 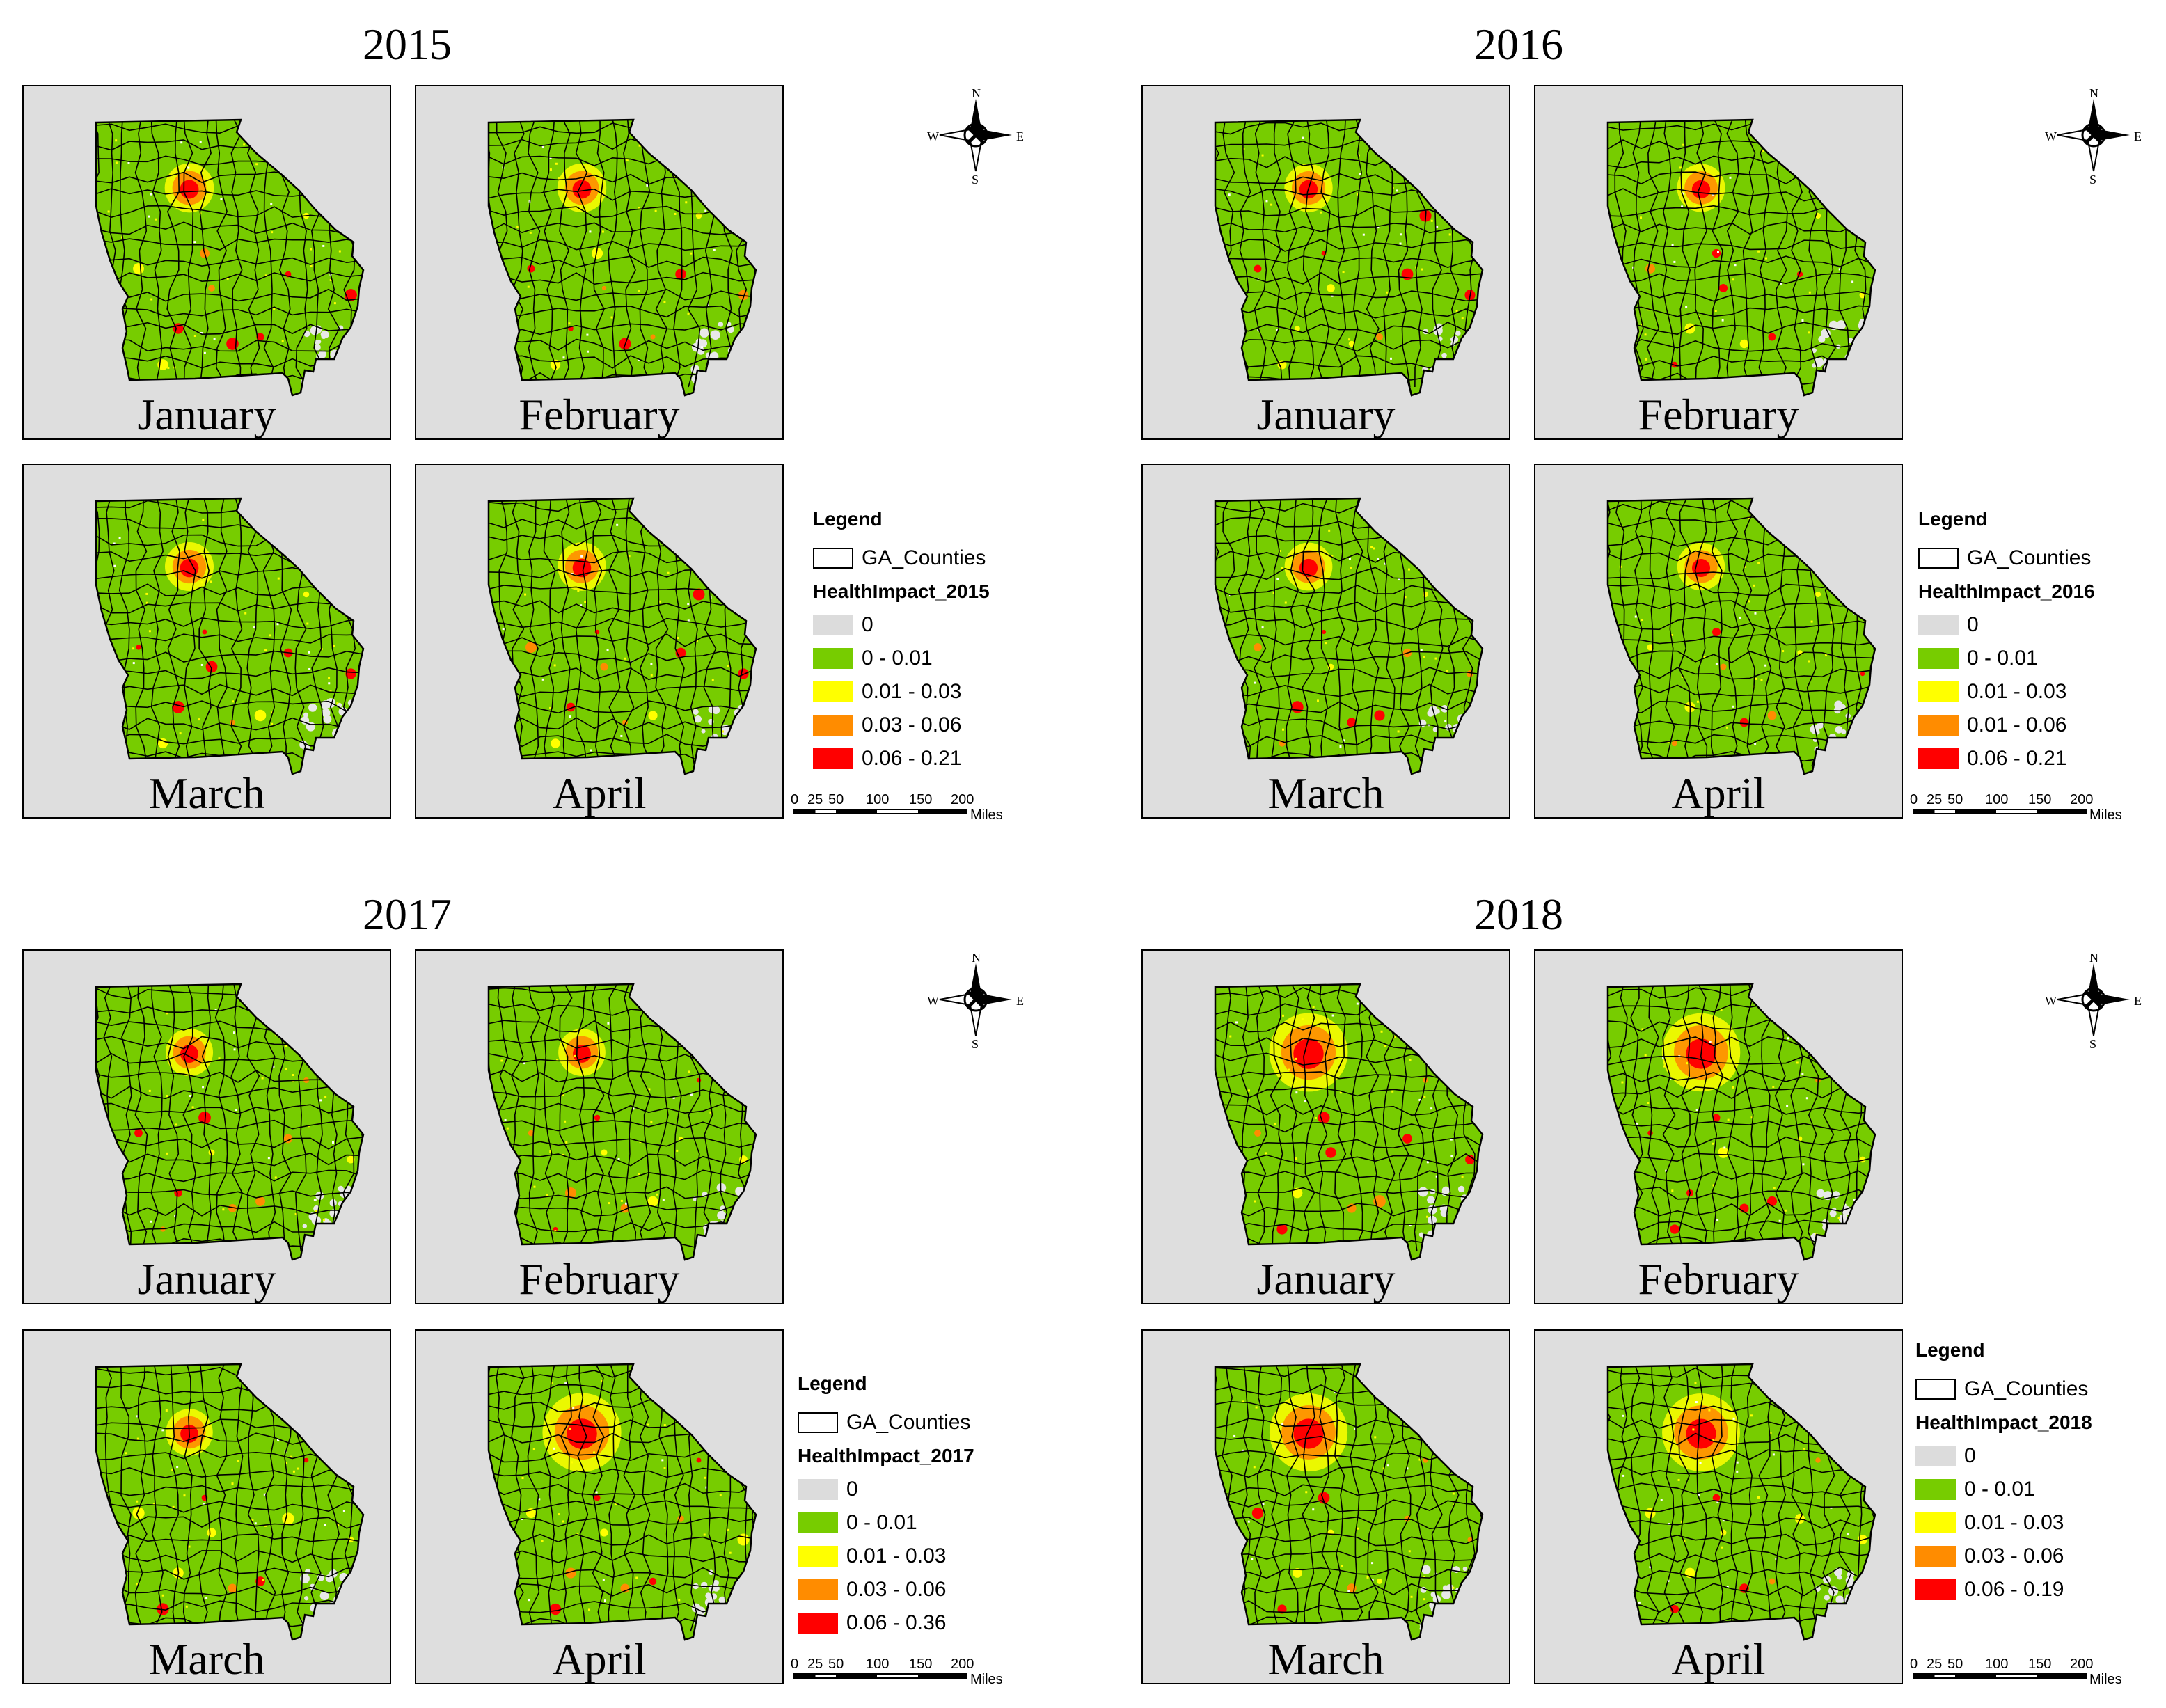 What do you see at coordinates (932, 625) in the screenshot?
I see `legend-class-row: 0` at bounding box center [932, 625].